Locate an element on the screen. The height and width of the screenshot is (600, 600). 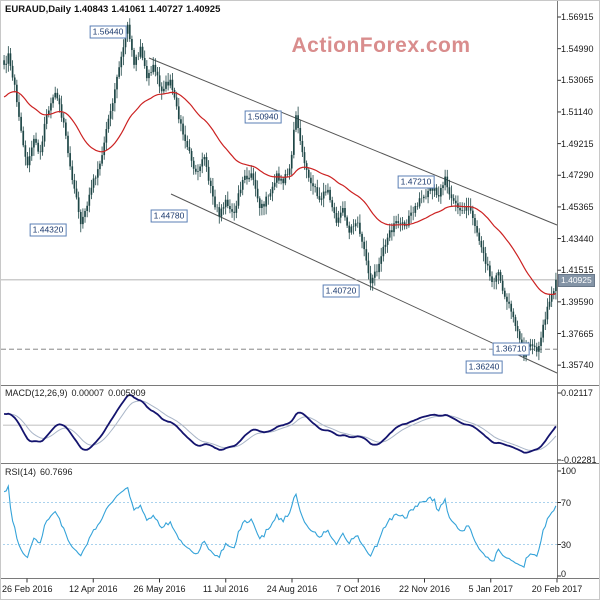
macd-indicator-label: MACD(12,26,9) 0.00007 0.005909 is located at coordinates (77, 393).